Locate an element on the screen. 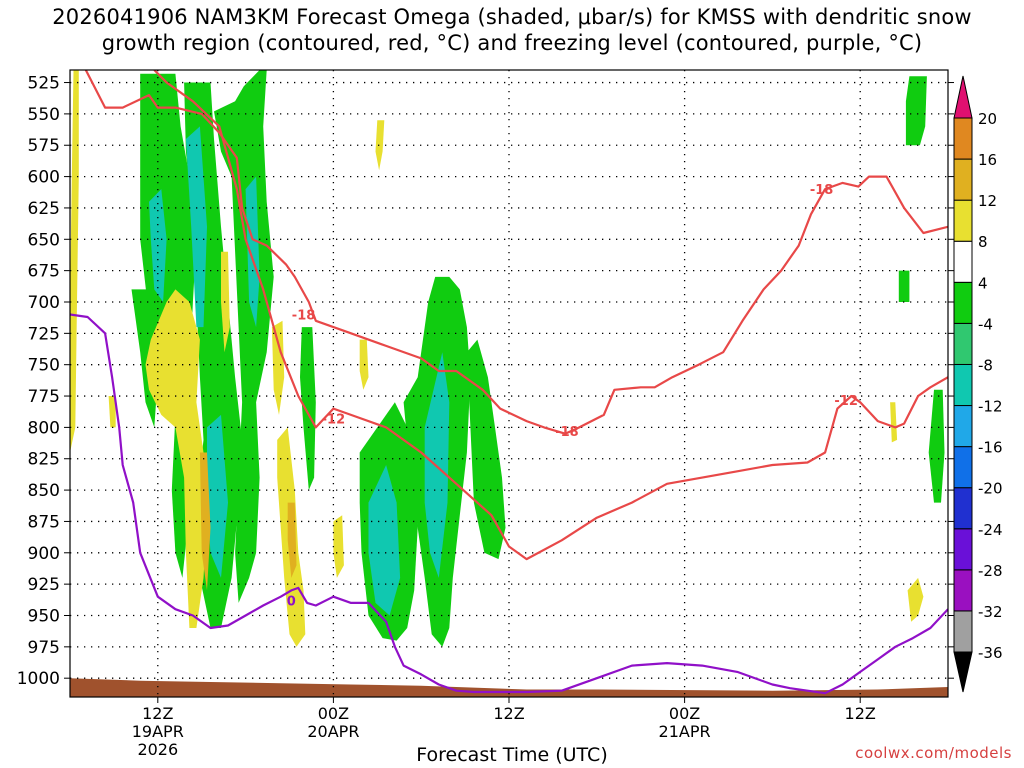 The width and height of the screenshot is (1024, 768). y-tick-label: 600 is located at coordinates (44, 178).